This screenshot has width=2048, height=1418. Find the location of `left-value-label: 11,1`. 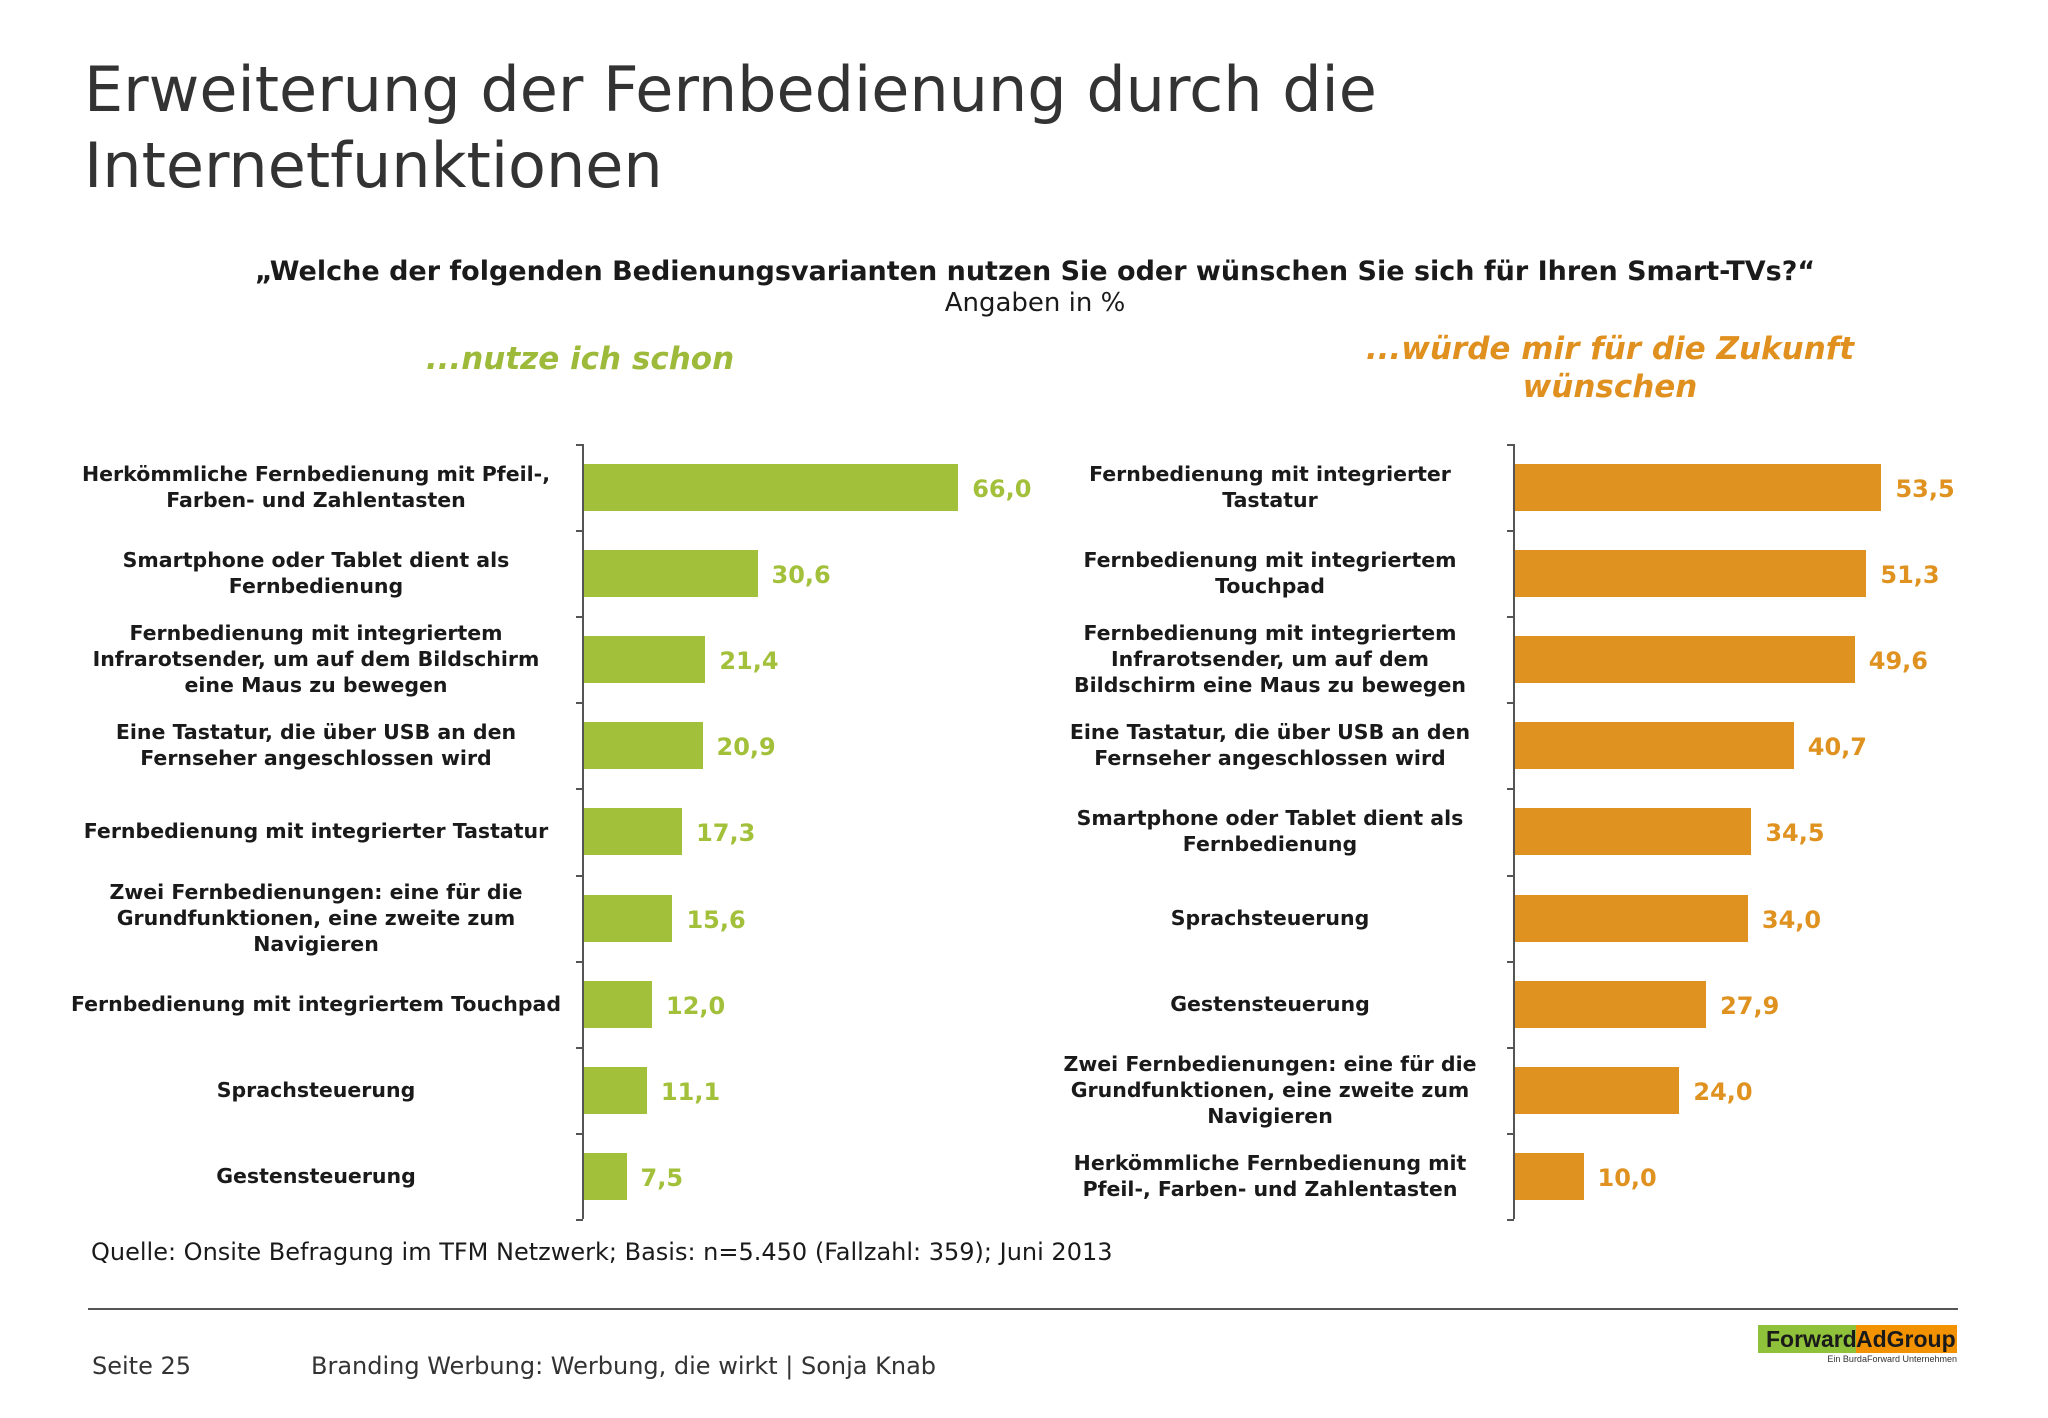

left-value-label: 11,1 is located at coordinates (690, 1091).